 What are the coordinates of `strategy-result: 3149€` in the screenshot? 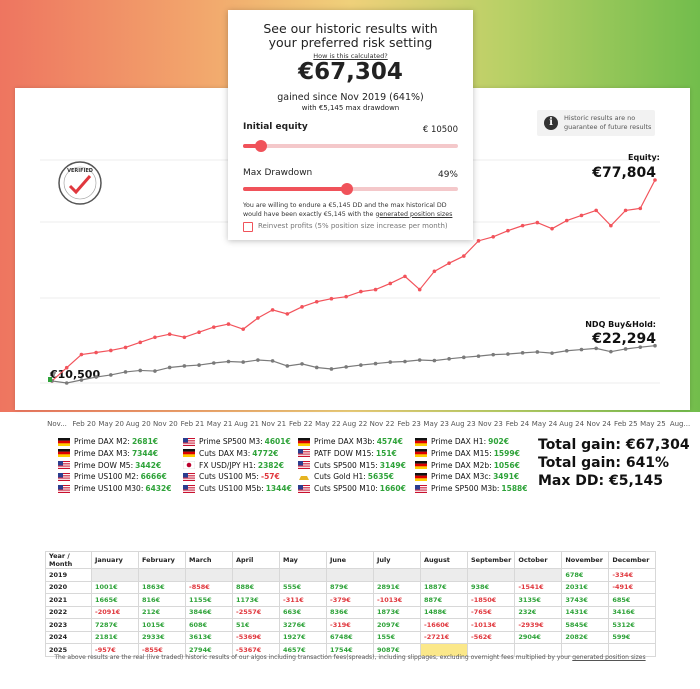 It's located at (392, 465).